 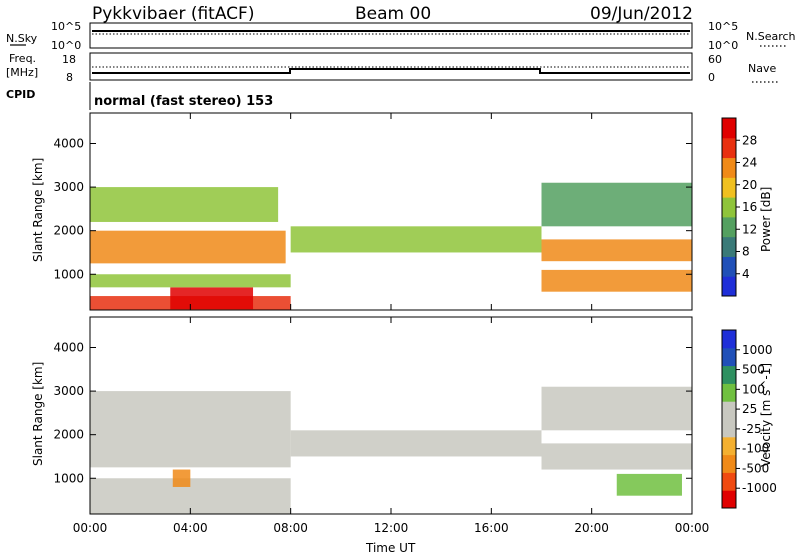 I want to click on power-colorbar: 28 24 20 16 12 8 4, so click(x=739, y=207).